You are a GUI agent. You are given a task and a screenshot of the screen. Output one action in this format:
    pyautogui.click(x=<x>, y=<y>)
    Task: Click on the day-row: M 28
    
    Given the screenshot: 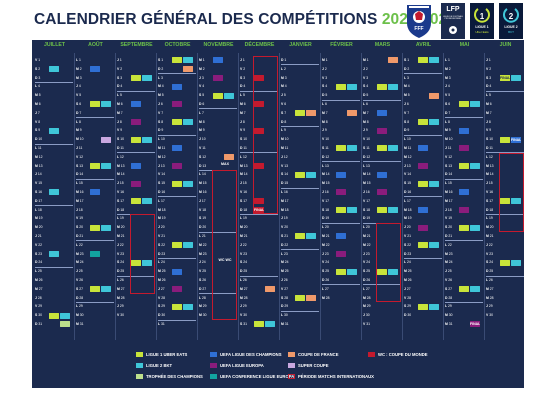 What is the action you would take?
    pyautogui.click(x=367, y=297)
    